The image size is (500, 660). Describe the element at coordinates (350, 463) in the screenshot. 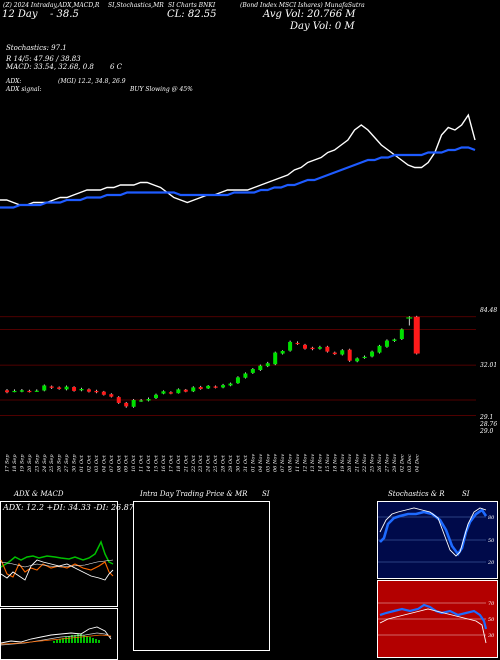

I see `date-label: 20 Nov` at that location.